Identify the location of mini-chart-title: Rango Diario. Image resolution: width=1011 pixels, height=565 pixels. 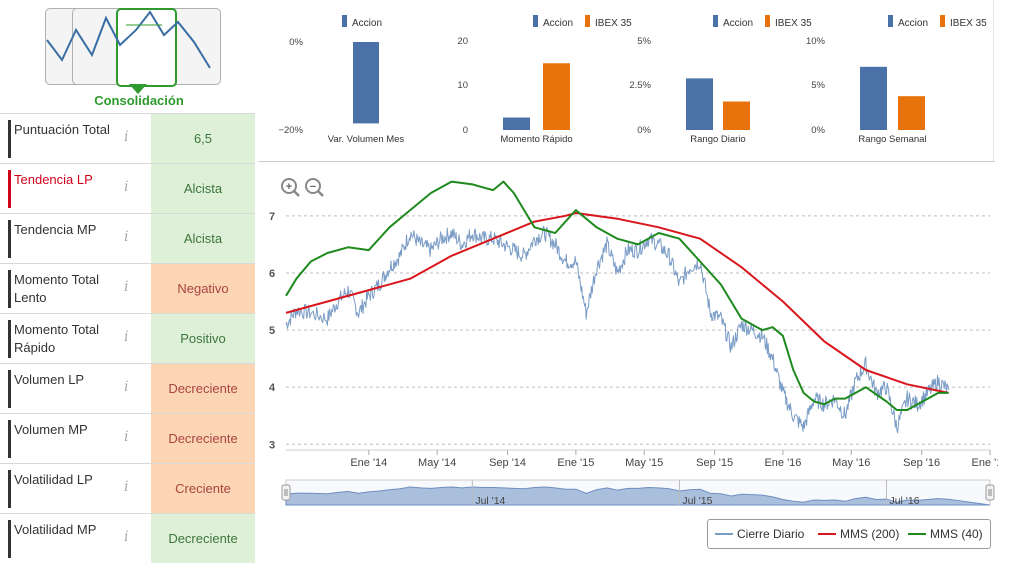
(717, 139).